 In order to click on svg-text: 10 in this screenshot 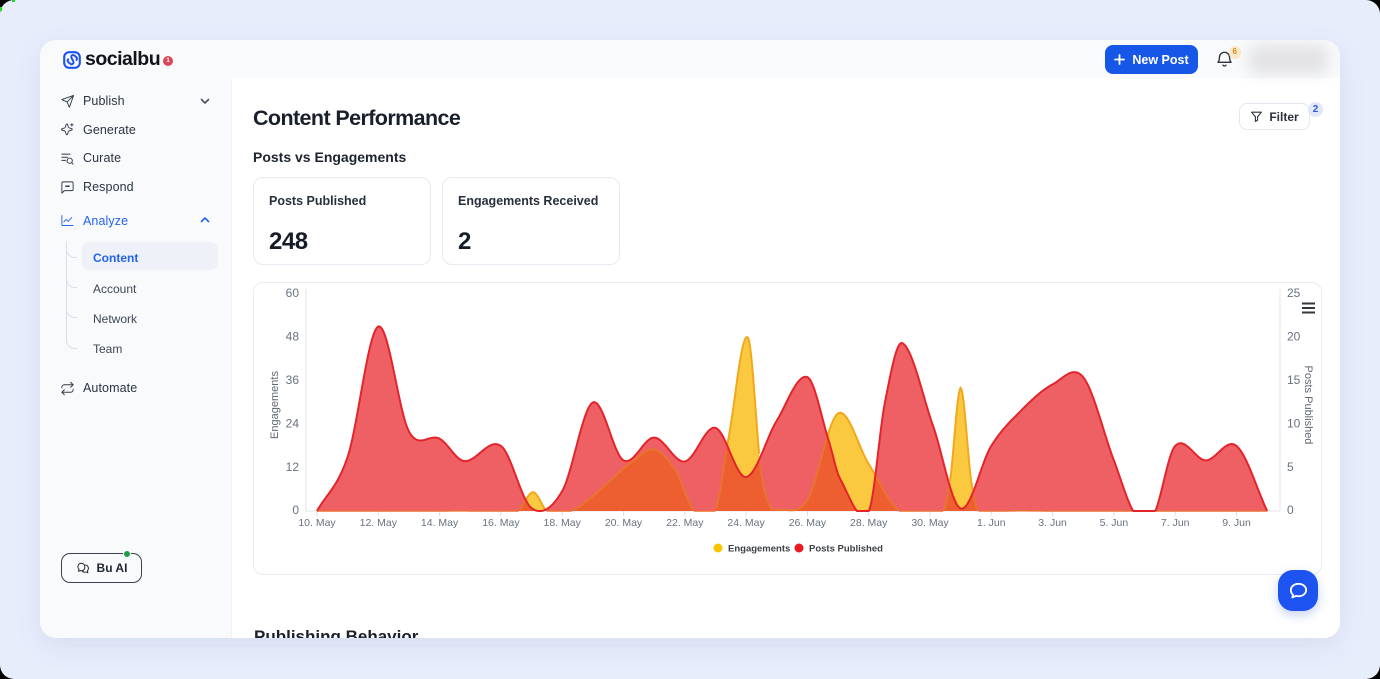, I will do `click(1294, 423)`.